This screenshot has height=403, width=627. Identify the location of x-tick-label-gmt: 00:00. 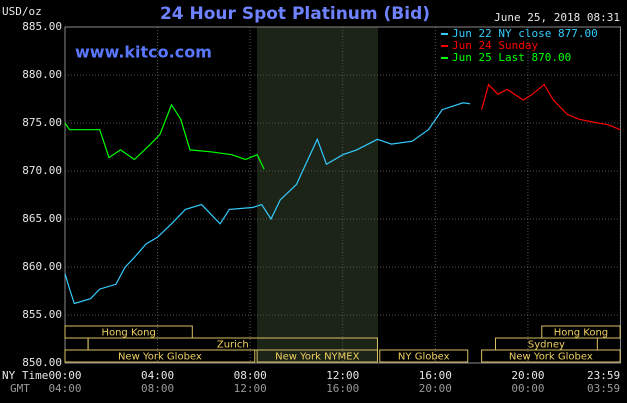
(527, 388).